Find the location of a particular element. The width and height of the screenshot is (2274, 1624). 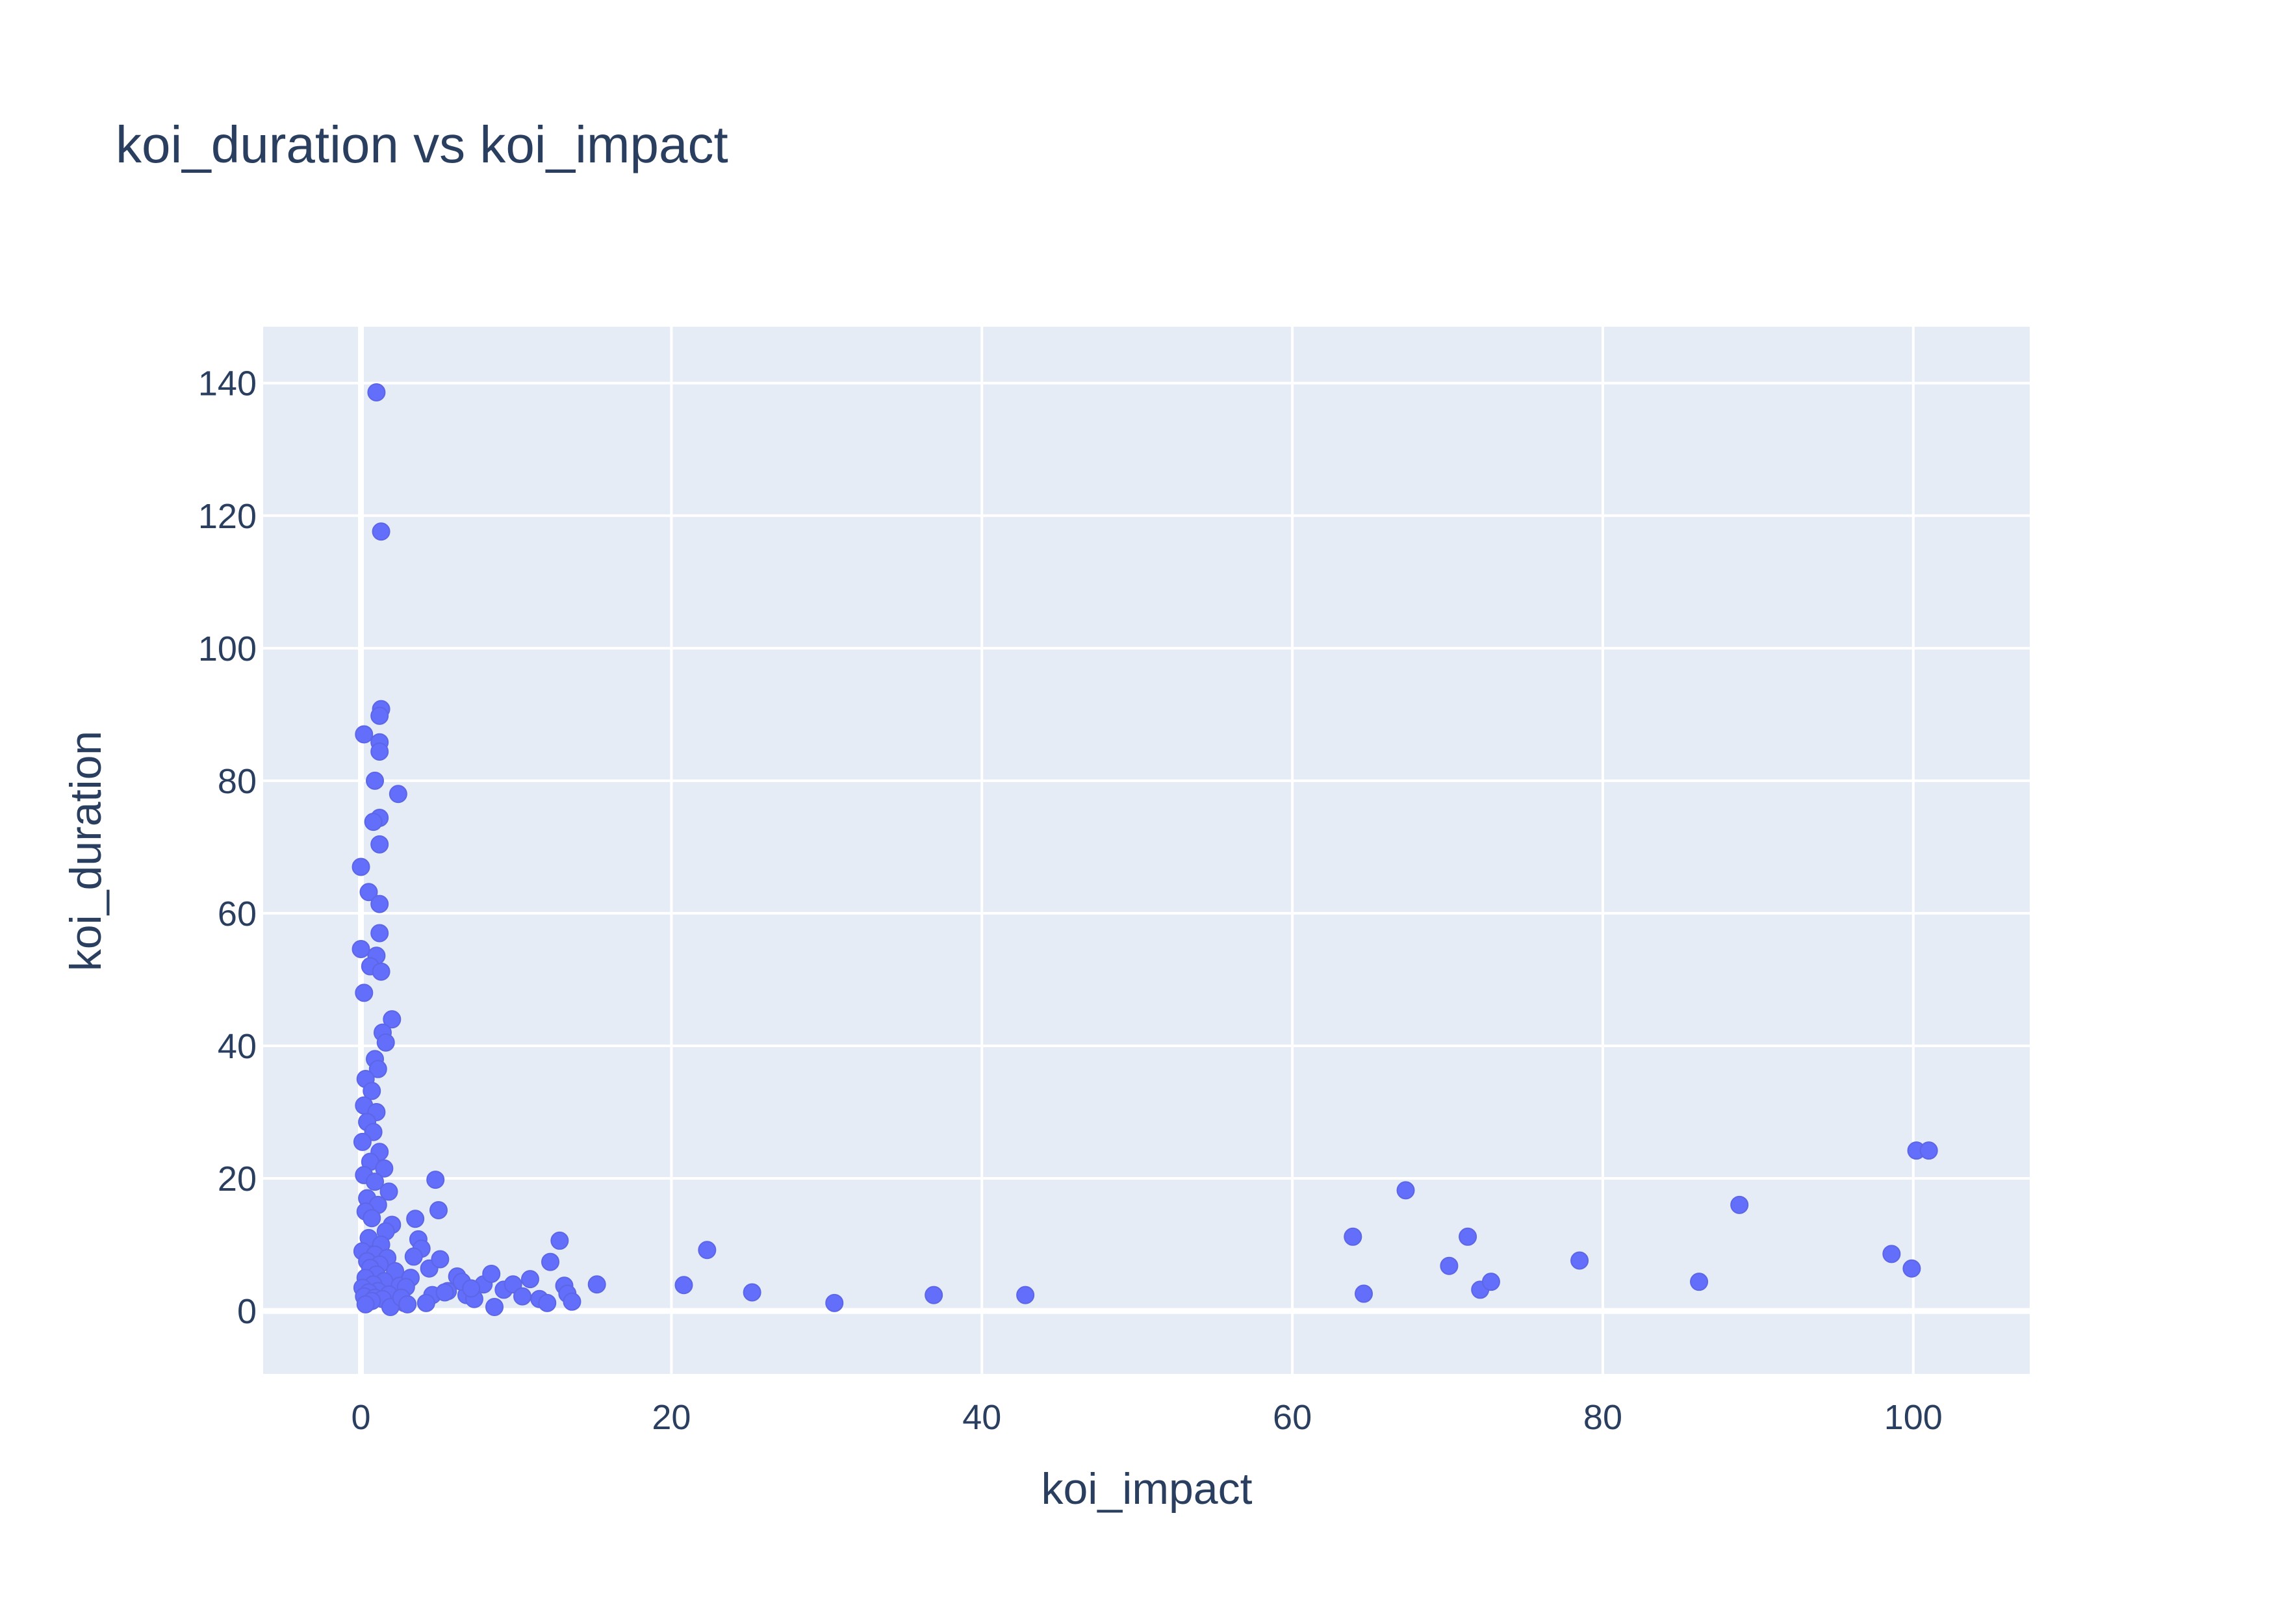

y-tick-label: 0 is located at coordinates (247, 1311).